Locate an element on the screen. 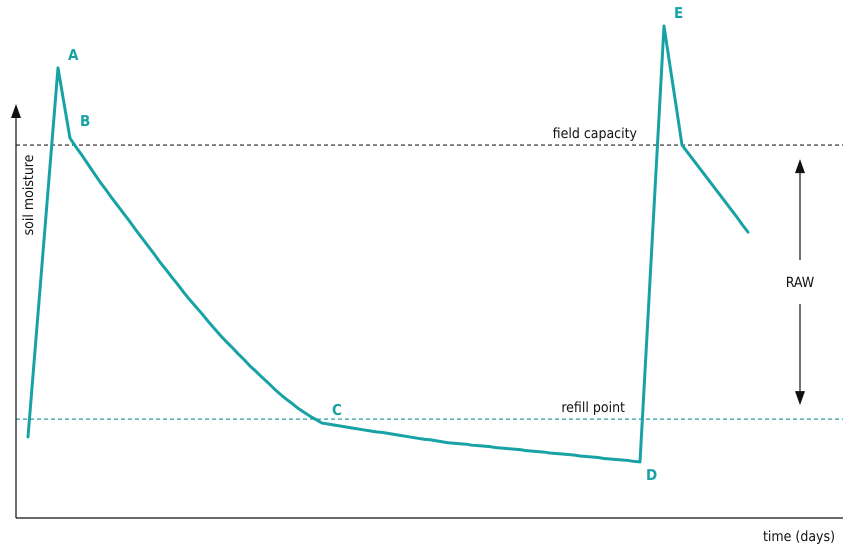 Image resolution: width=843 pixels, height=547 pixels. y-axis-title: soil moisture is located at coordinates (29, 195).